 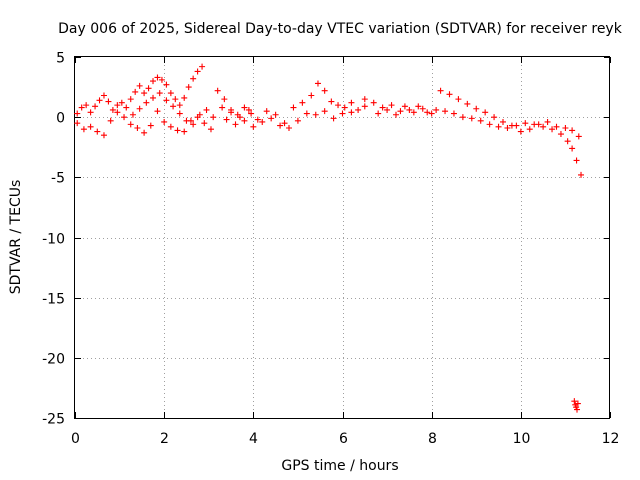 I want to click on x-tick-label: 8, so click(x=432, y=439).